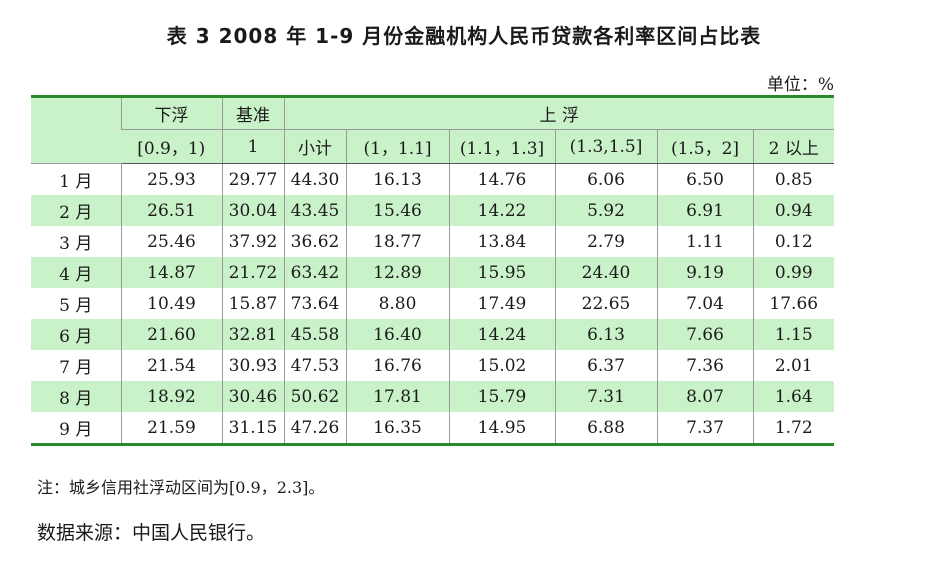  What do you see at coordinates (704, 303) in the screenshot?
I see `value-cell: 7.04` at bounding box center [704, 303].